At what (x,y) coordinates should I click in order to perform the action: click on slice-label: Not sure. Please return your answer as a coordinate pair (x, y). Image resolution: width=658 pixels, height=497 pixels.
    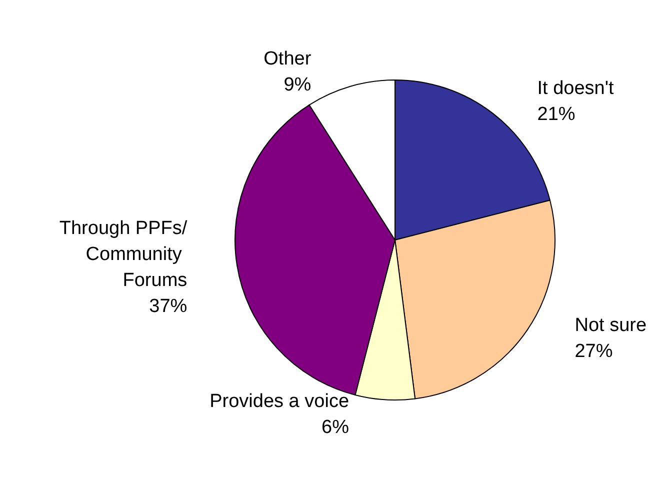
    Looking at the image, I should click on (610, 325).